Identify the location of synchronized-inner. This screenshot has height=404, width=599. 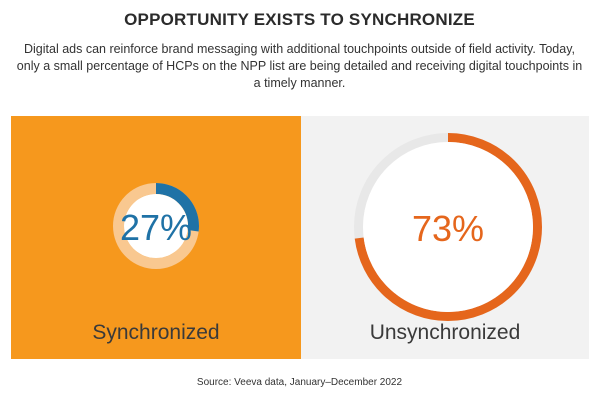
(156, 226).